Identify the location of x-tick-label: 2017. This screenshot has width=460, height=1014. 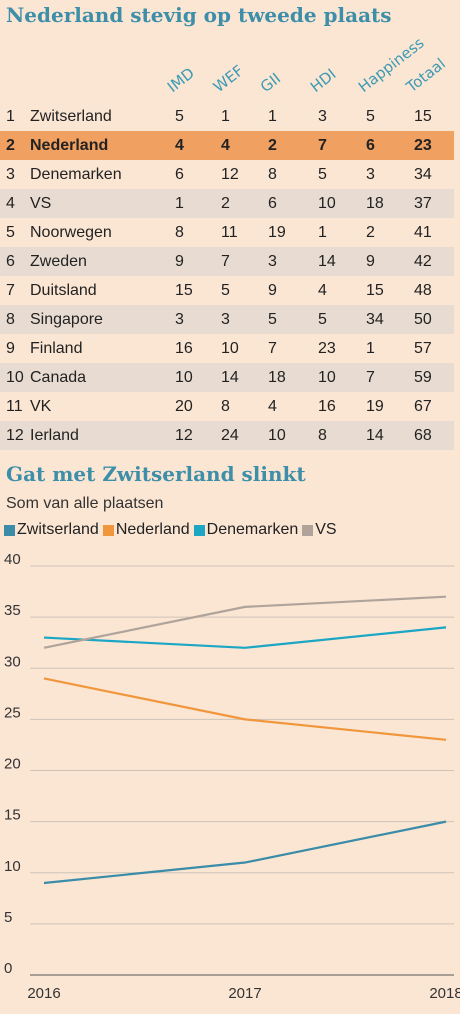
(244, 993).